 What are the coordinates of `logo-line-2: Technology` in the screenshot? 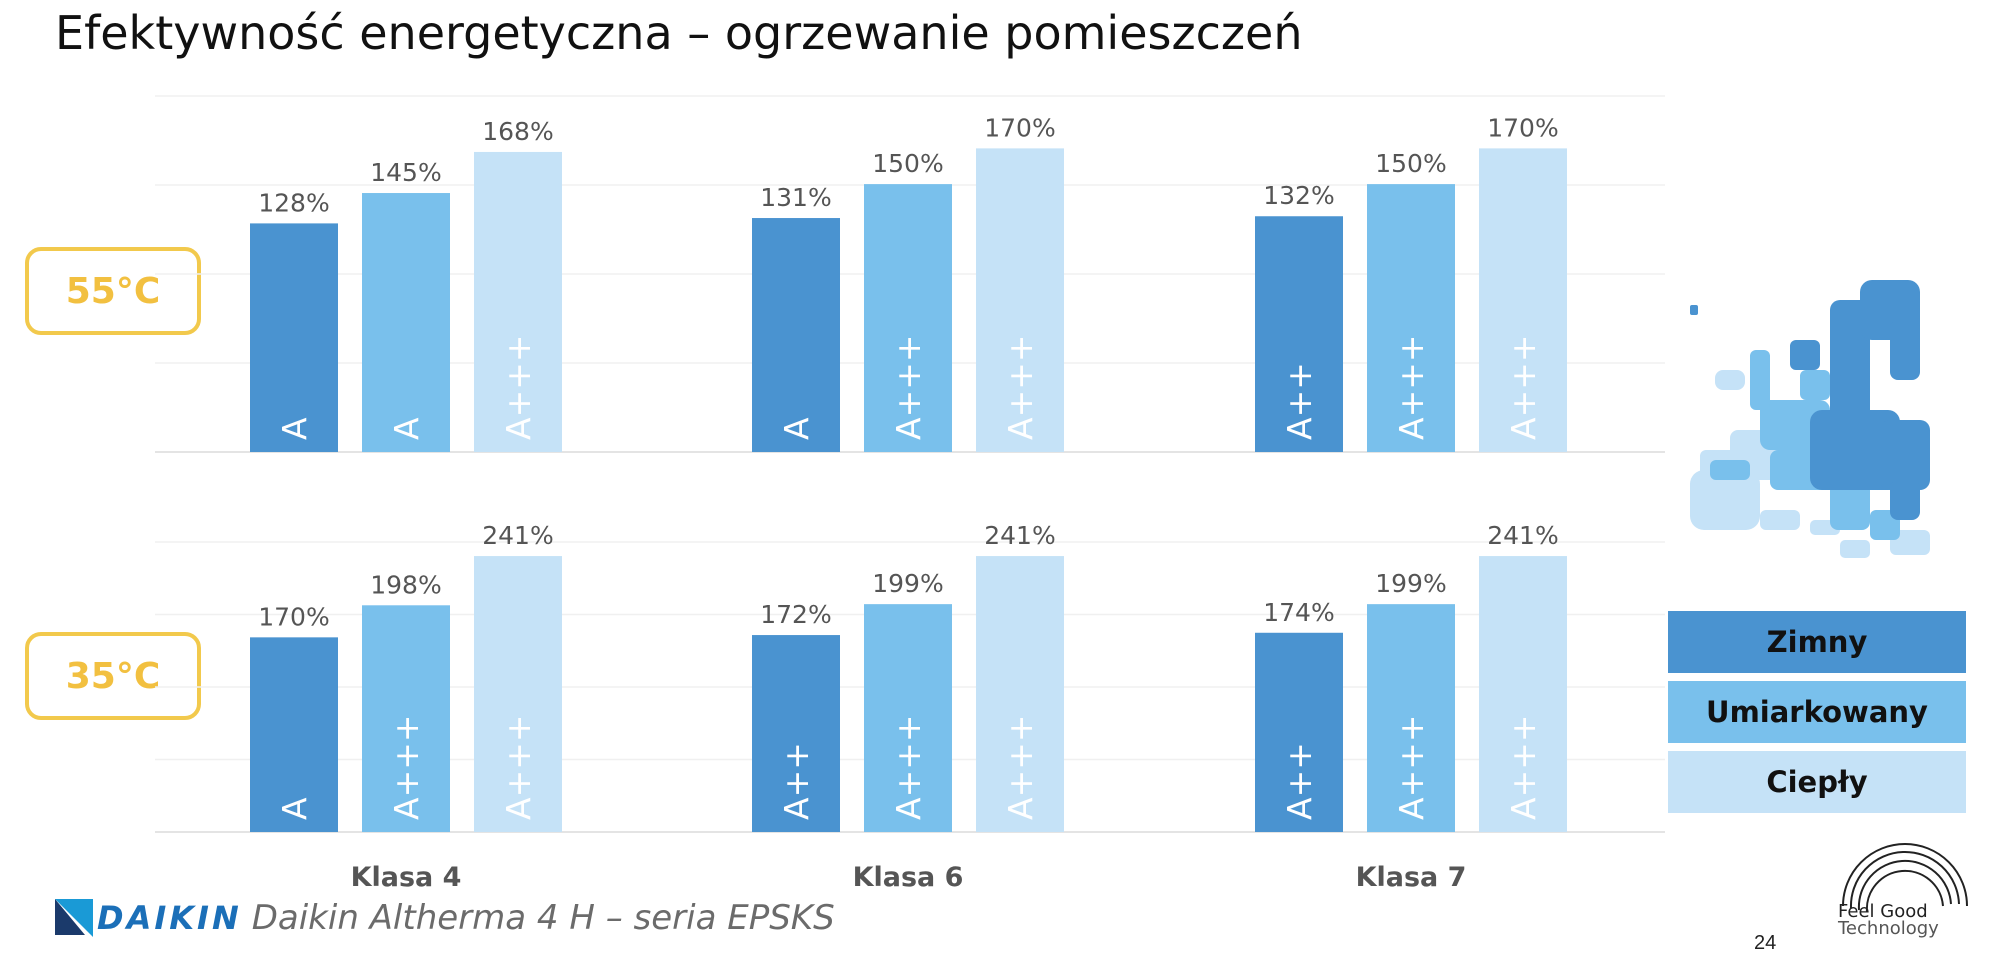 It's located at (1888, 928).